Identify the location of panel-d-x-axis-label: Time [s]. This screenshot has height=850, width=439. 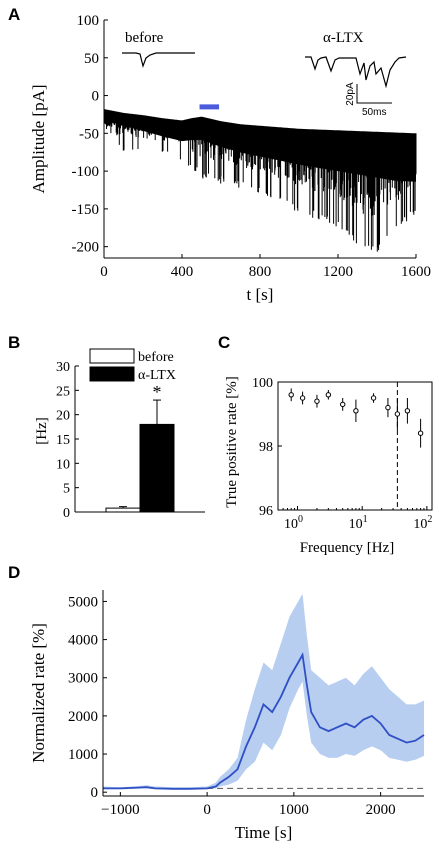
(263, 832).